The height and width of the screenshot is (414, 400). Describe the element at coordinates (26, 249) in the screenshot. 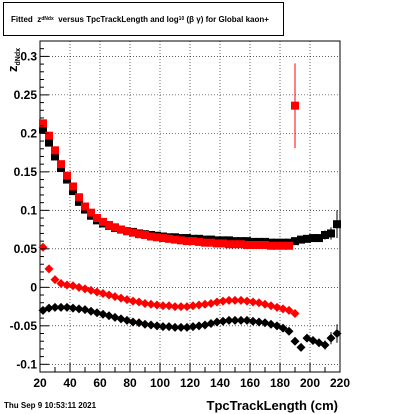

I see `y-tick-label: 0.05` at that location.